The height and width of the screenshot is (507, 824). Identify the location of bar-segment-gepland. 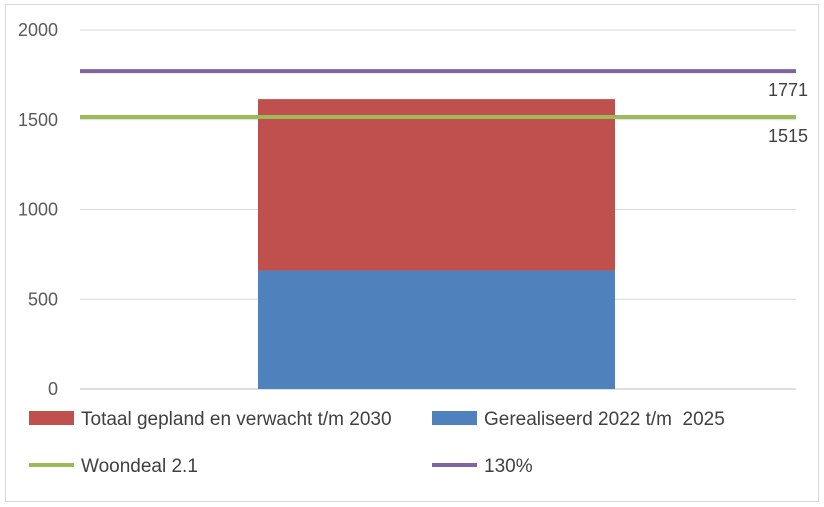
(436, 185).